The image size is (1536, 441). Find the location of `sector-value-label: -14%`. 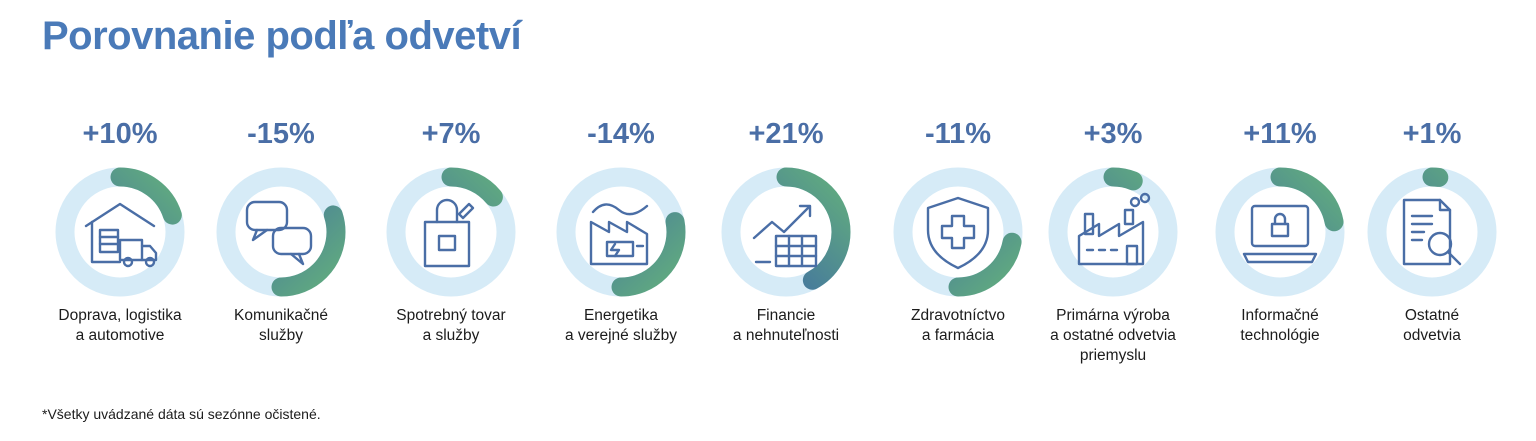

sector-value-label: -14% is located at coordinates (621, 134).